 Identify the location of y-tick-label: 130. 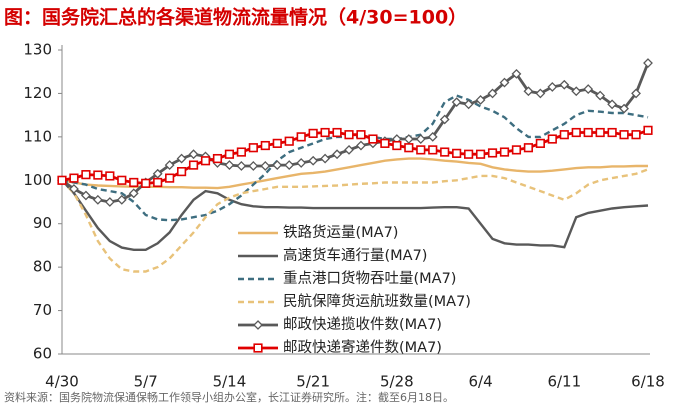
(37, 50).